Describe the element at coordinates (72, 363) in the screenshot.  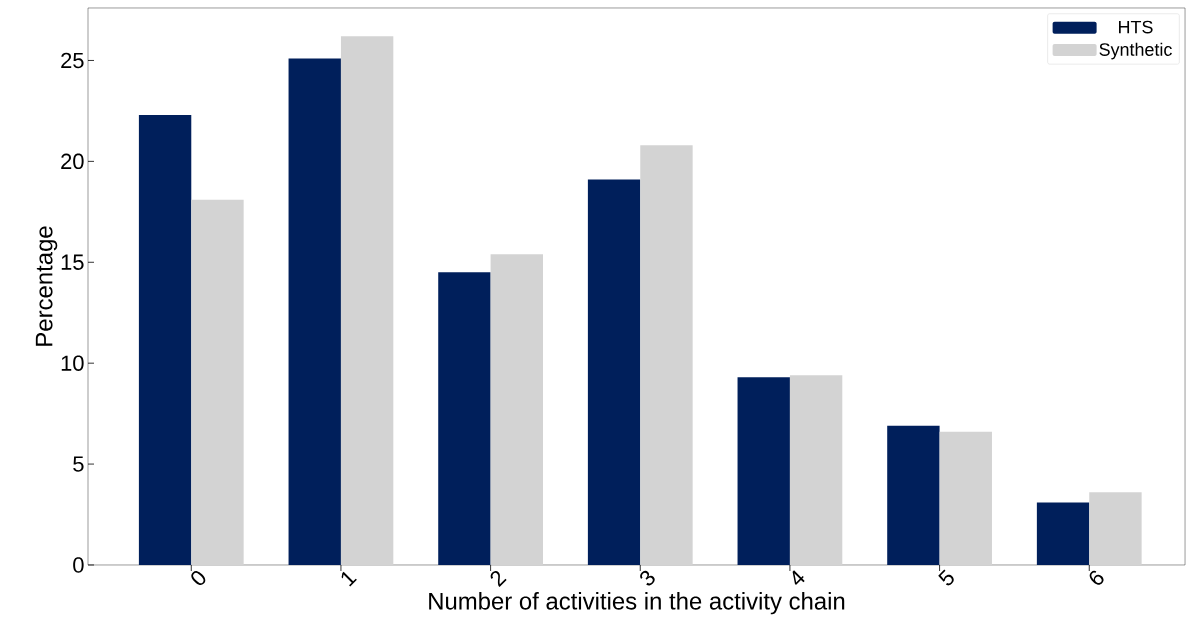
I see `y-tick-label: 10` at that location.